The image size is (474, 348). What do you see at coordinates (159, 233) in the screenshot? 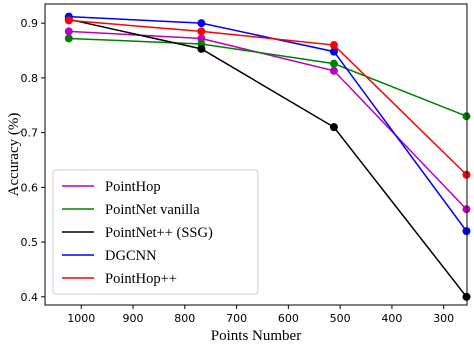
I see `legend-label: PointNet++ (SSG)` at bounding box center [159, 233].